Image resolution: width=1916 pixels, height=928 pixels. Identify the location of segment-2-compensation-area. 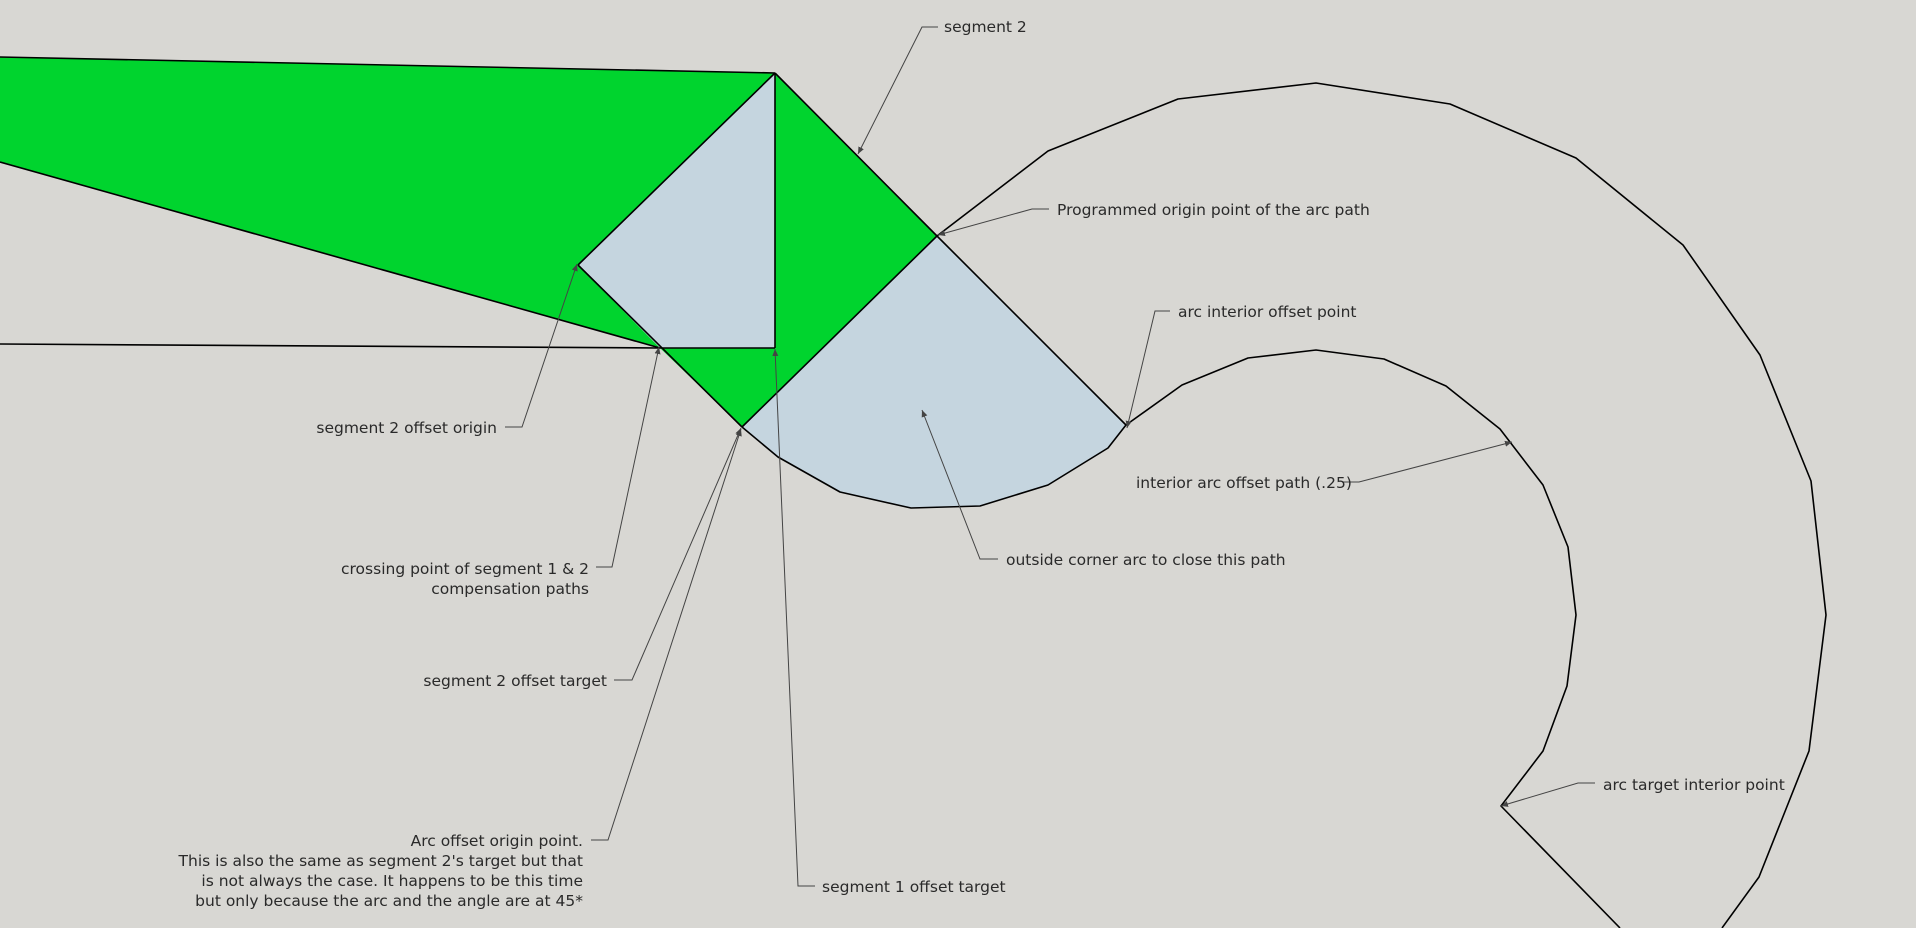
(798, 250).